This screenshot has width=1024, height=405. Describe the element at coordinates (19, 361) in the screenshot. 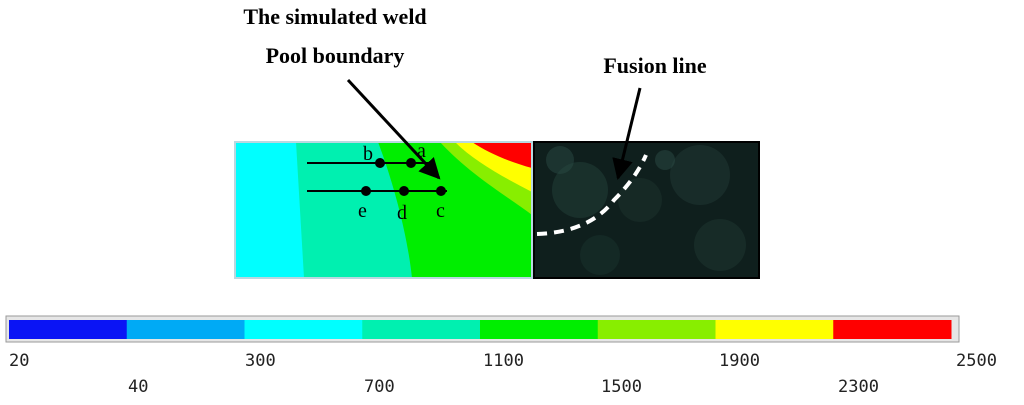

I see `colorbar-tick-label: 20` at that location.